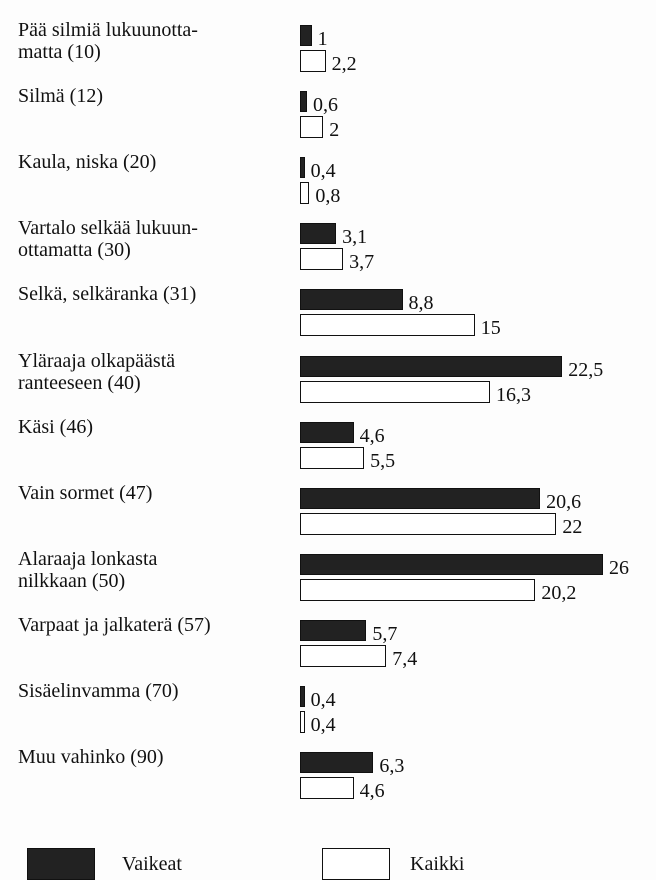 The height and width of the screenshot is (880, 656). I want to click on legend-label: Vaikeat, so click(152, 864).